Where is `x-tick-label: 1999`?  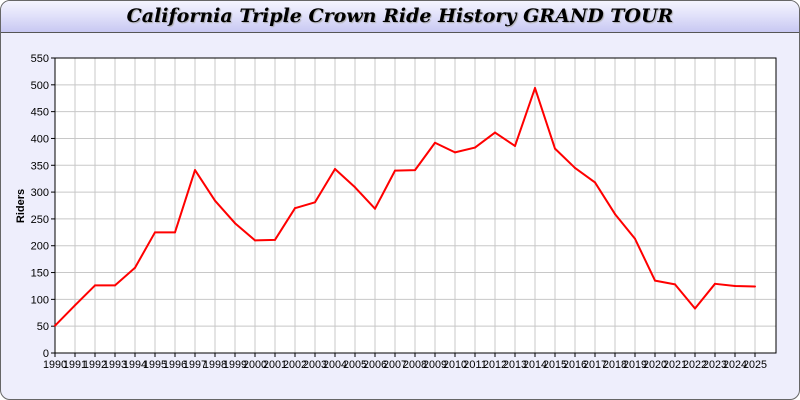
x-tick-label: 1999 is located at coordinates (235, 365).